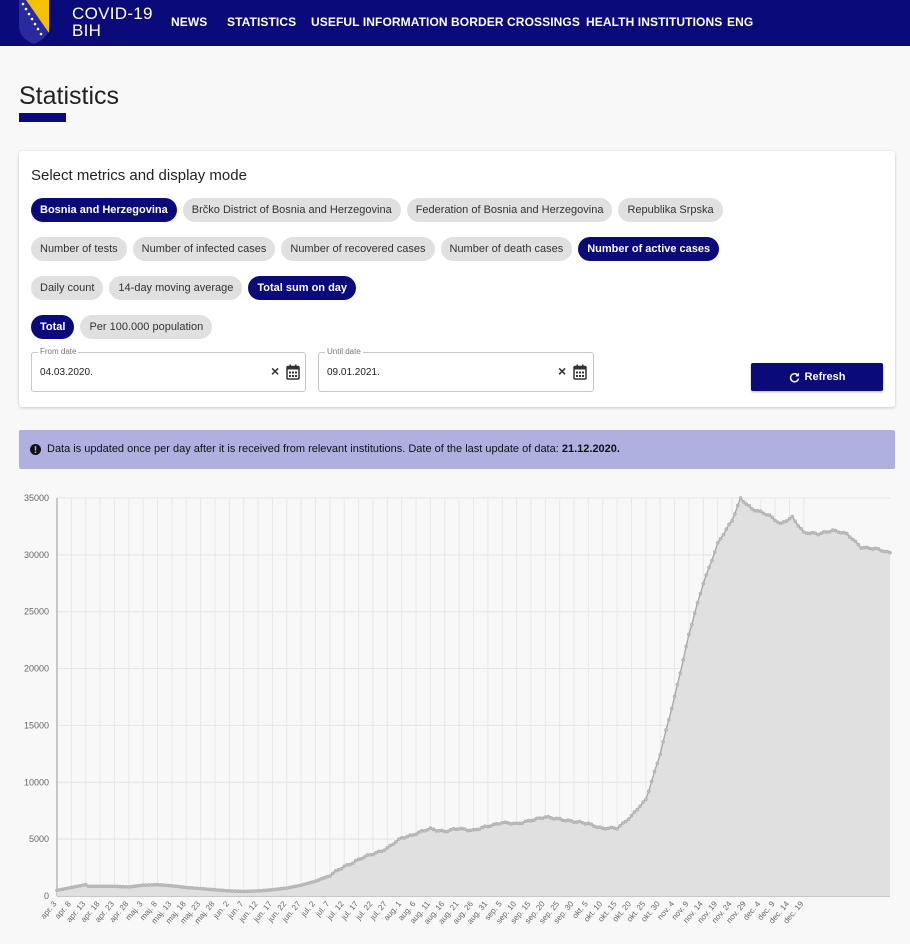 The width and height of the screenshot is (910, 944). What do you see at coordinates (66, 372) in the screenshot?
I see `from-date-value: 04.03.2020.` at bounding box center [66, 372].